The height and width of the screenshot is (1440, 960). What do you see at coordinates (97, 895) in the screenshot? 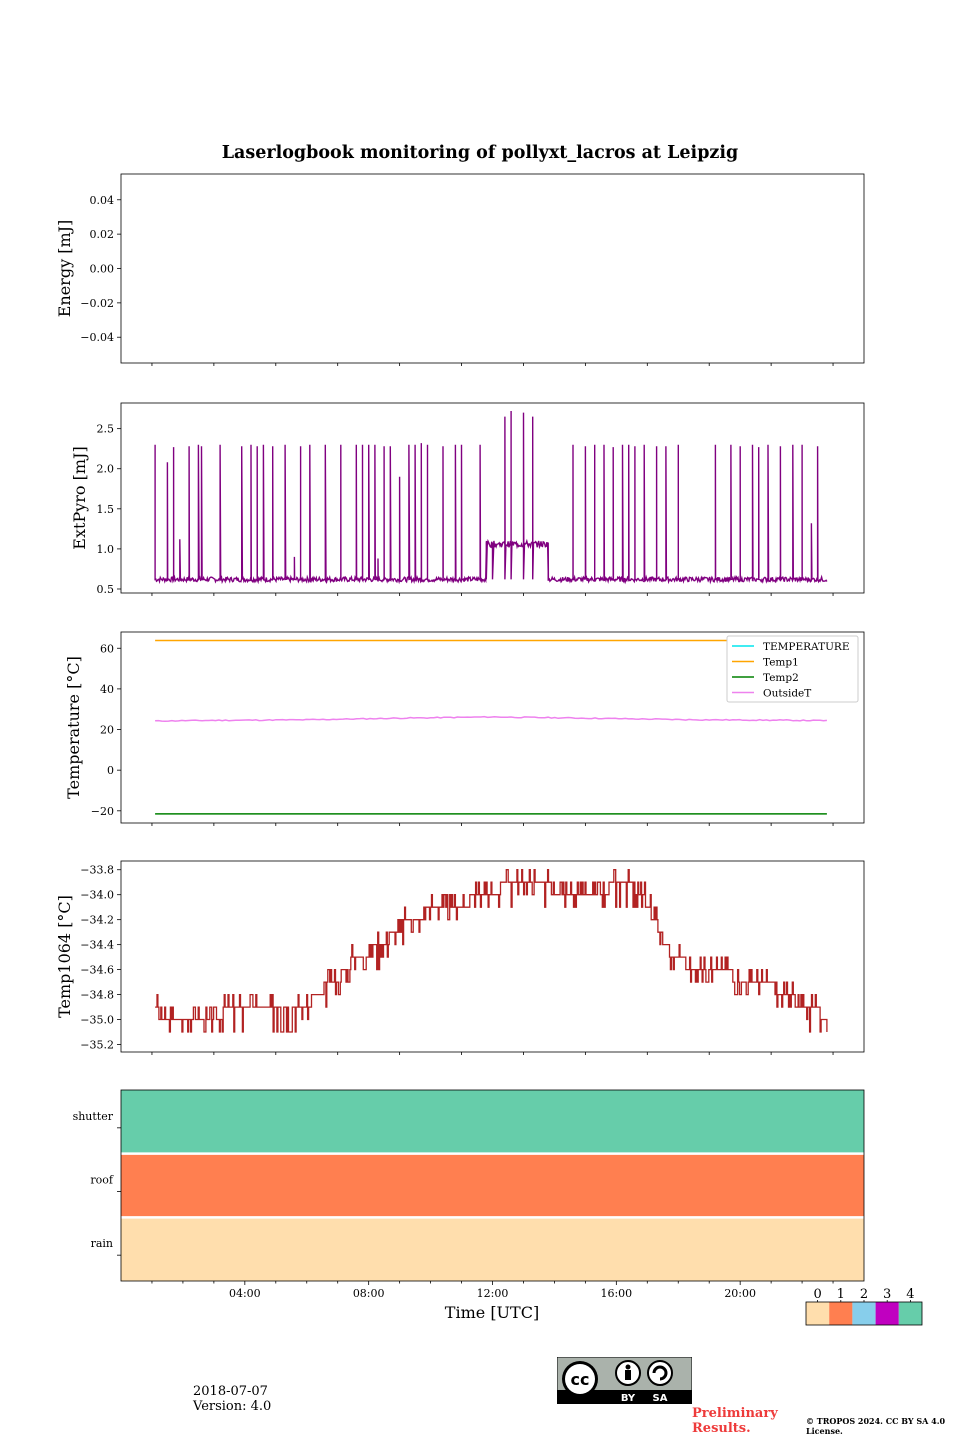
I see `y-tick-label: −34.0` at bounding box center [97, 895].